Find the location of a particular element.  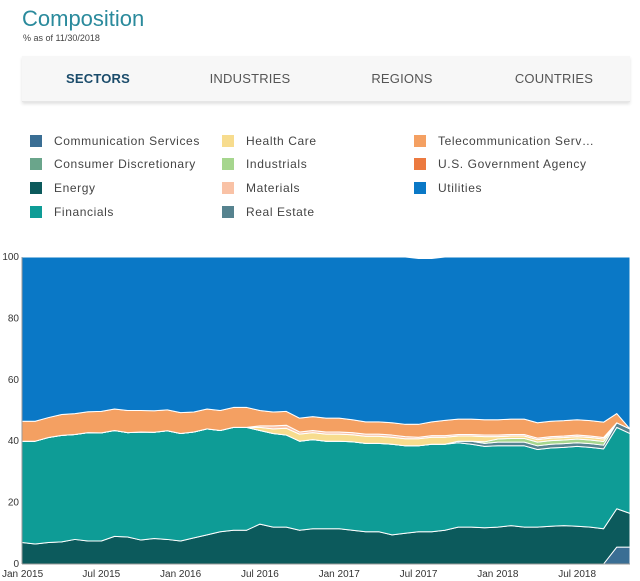

legend-item-materials: Materials is located at coordinates (261, 188).